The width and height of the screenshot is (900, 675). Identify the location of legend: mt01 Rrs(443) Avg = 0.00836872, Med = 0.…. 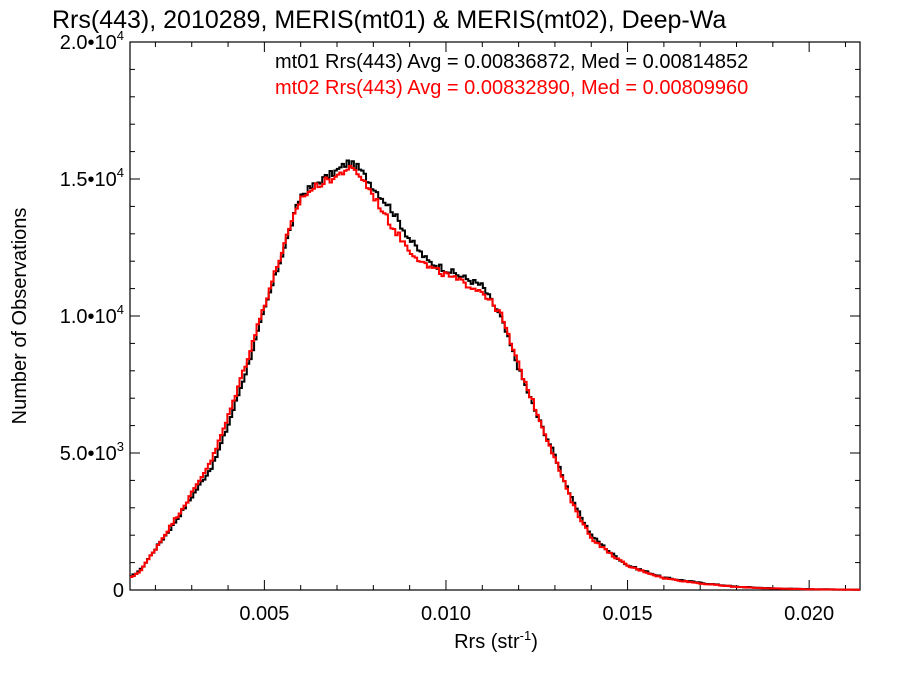
(511, 75).